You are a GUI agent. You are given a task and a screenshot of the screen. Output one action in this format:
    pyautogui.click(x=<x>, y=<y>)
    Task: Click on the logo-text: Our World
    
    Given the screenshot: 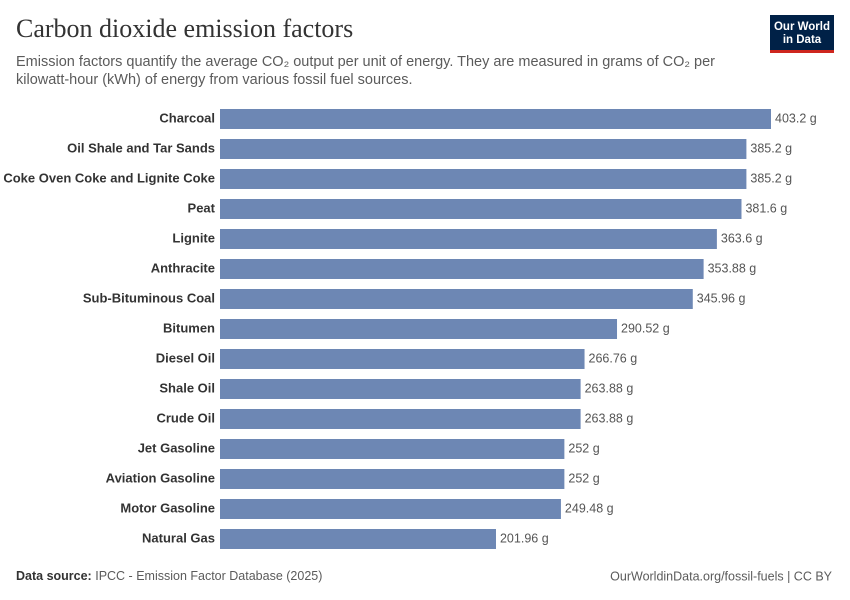 What is the action you would take?
    pyautogui.click(x=802, y=27)
    